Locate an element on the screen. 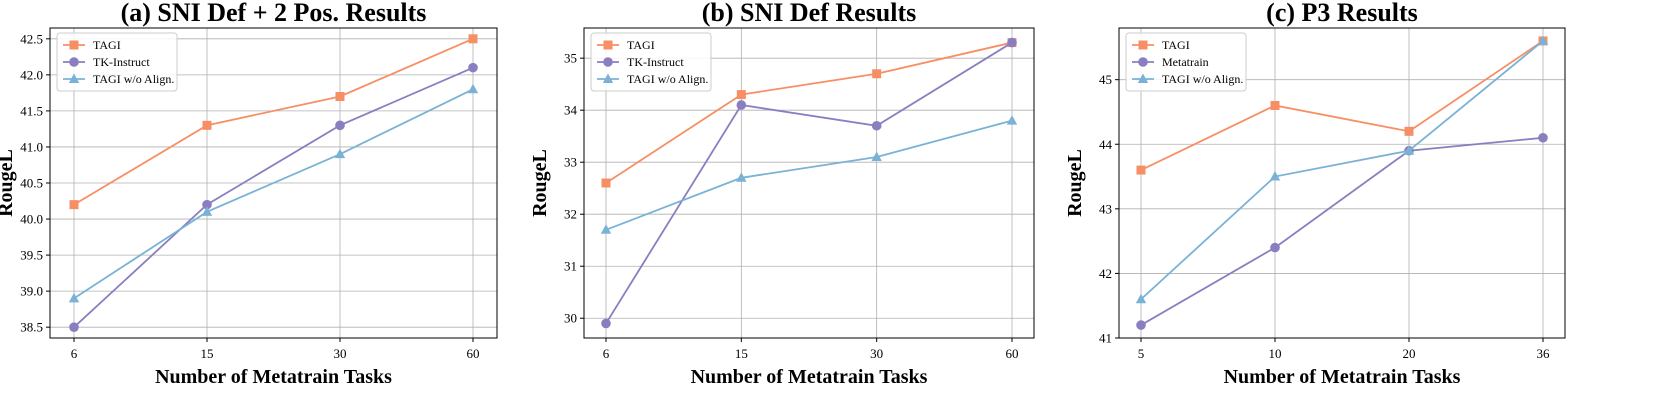  y-tick-label: 39.5 is located at coordinates (31, 255).